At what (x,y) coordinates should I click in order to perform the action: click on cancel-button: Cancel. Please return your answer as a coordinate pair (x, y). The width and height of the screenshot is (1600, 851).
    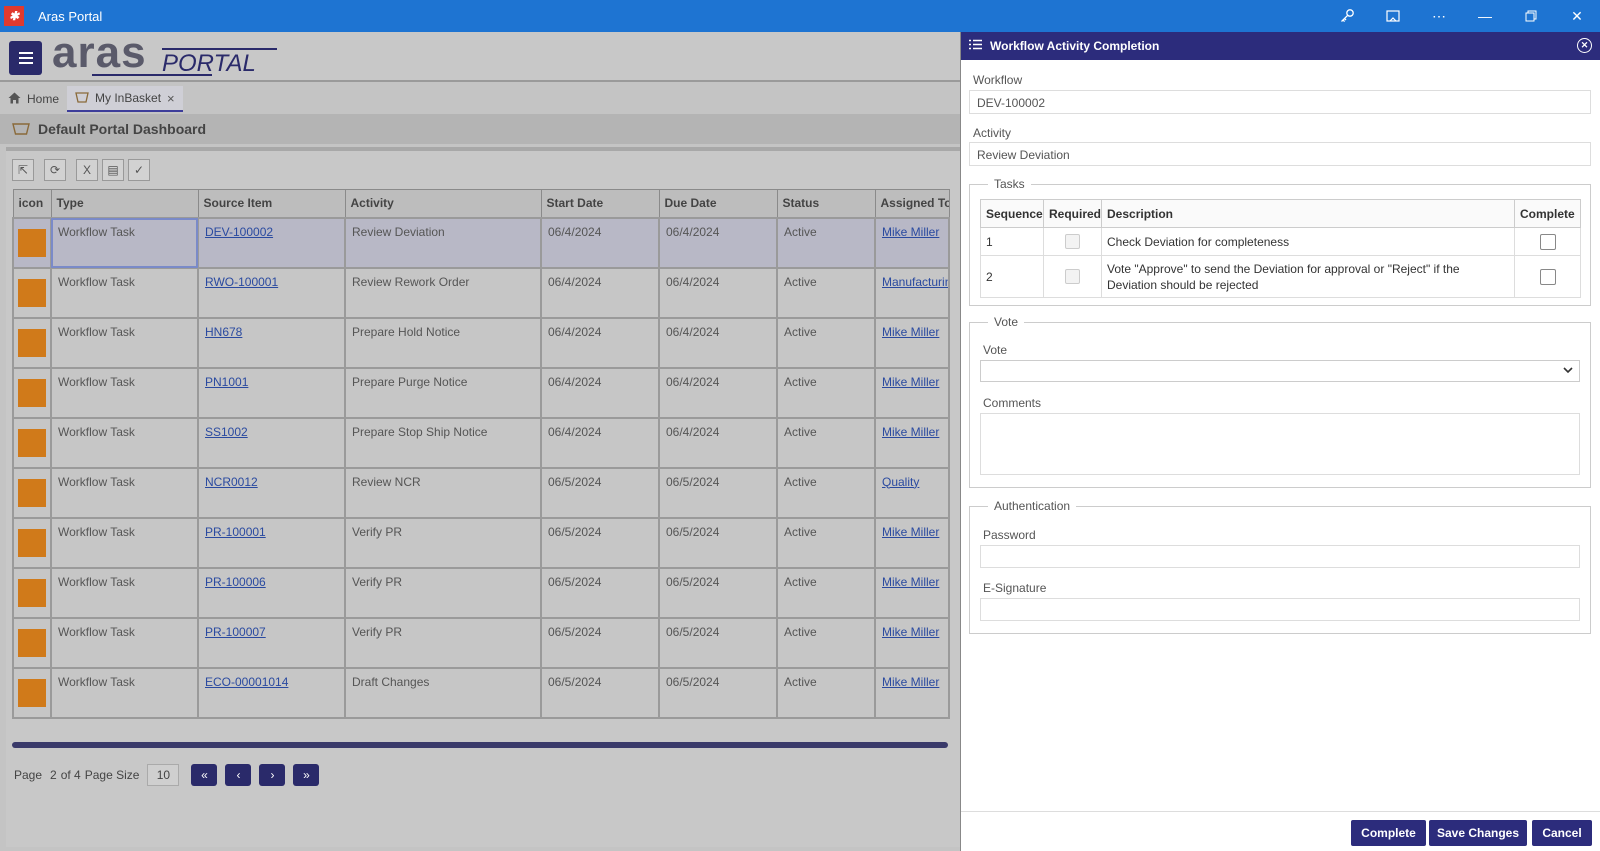
    Looking at the image, I should click on (1562, 833).